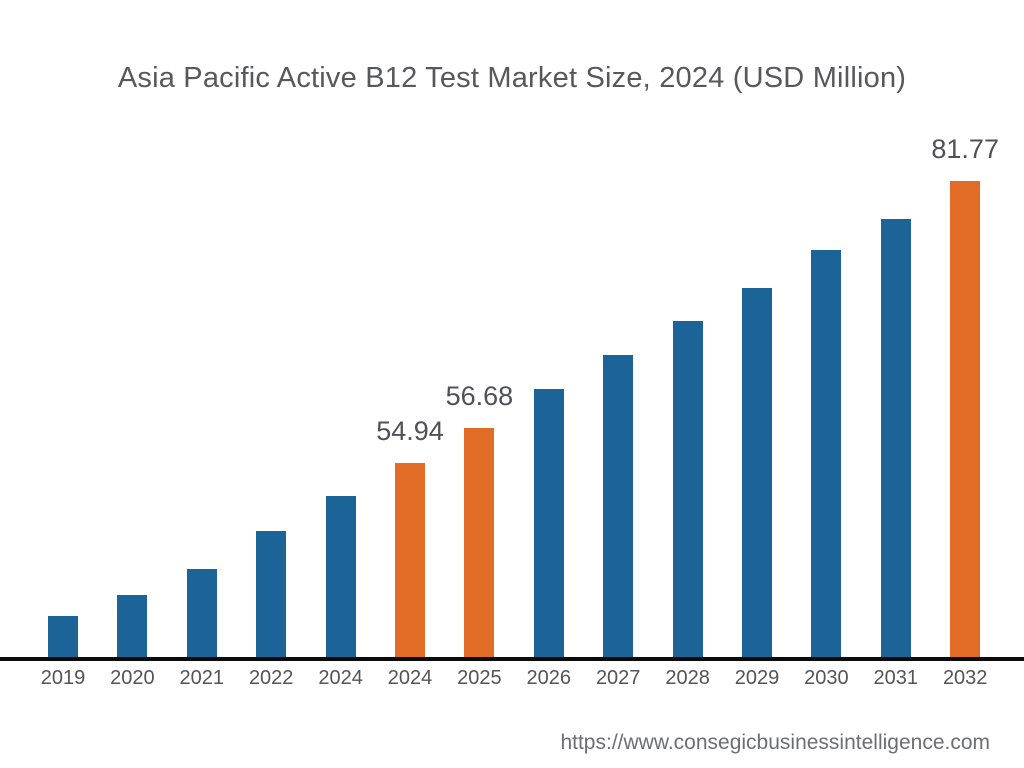  What do you see at coordinates (132, 678) in the screenshot?
I see `x-tick-label: 2020` at bounding box center [132, 678].